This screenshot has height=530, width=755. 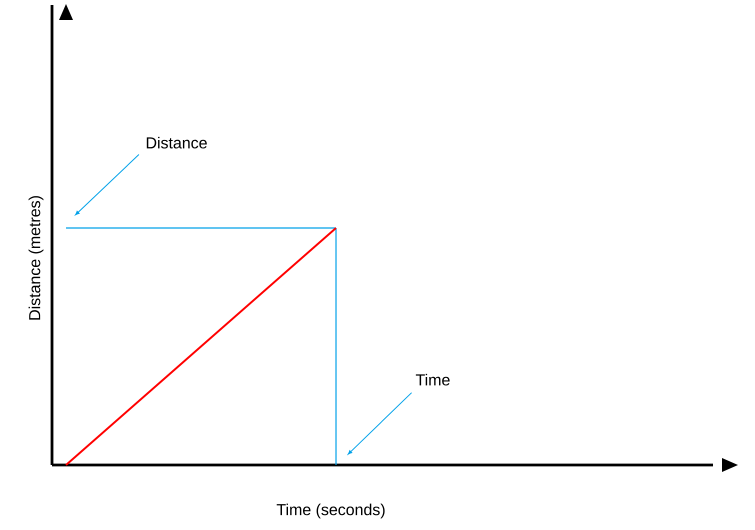 I want to click on x-axis-title: Time (seconds), so click(x=330, y=511).